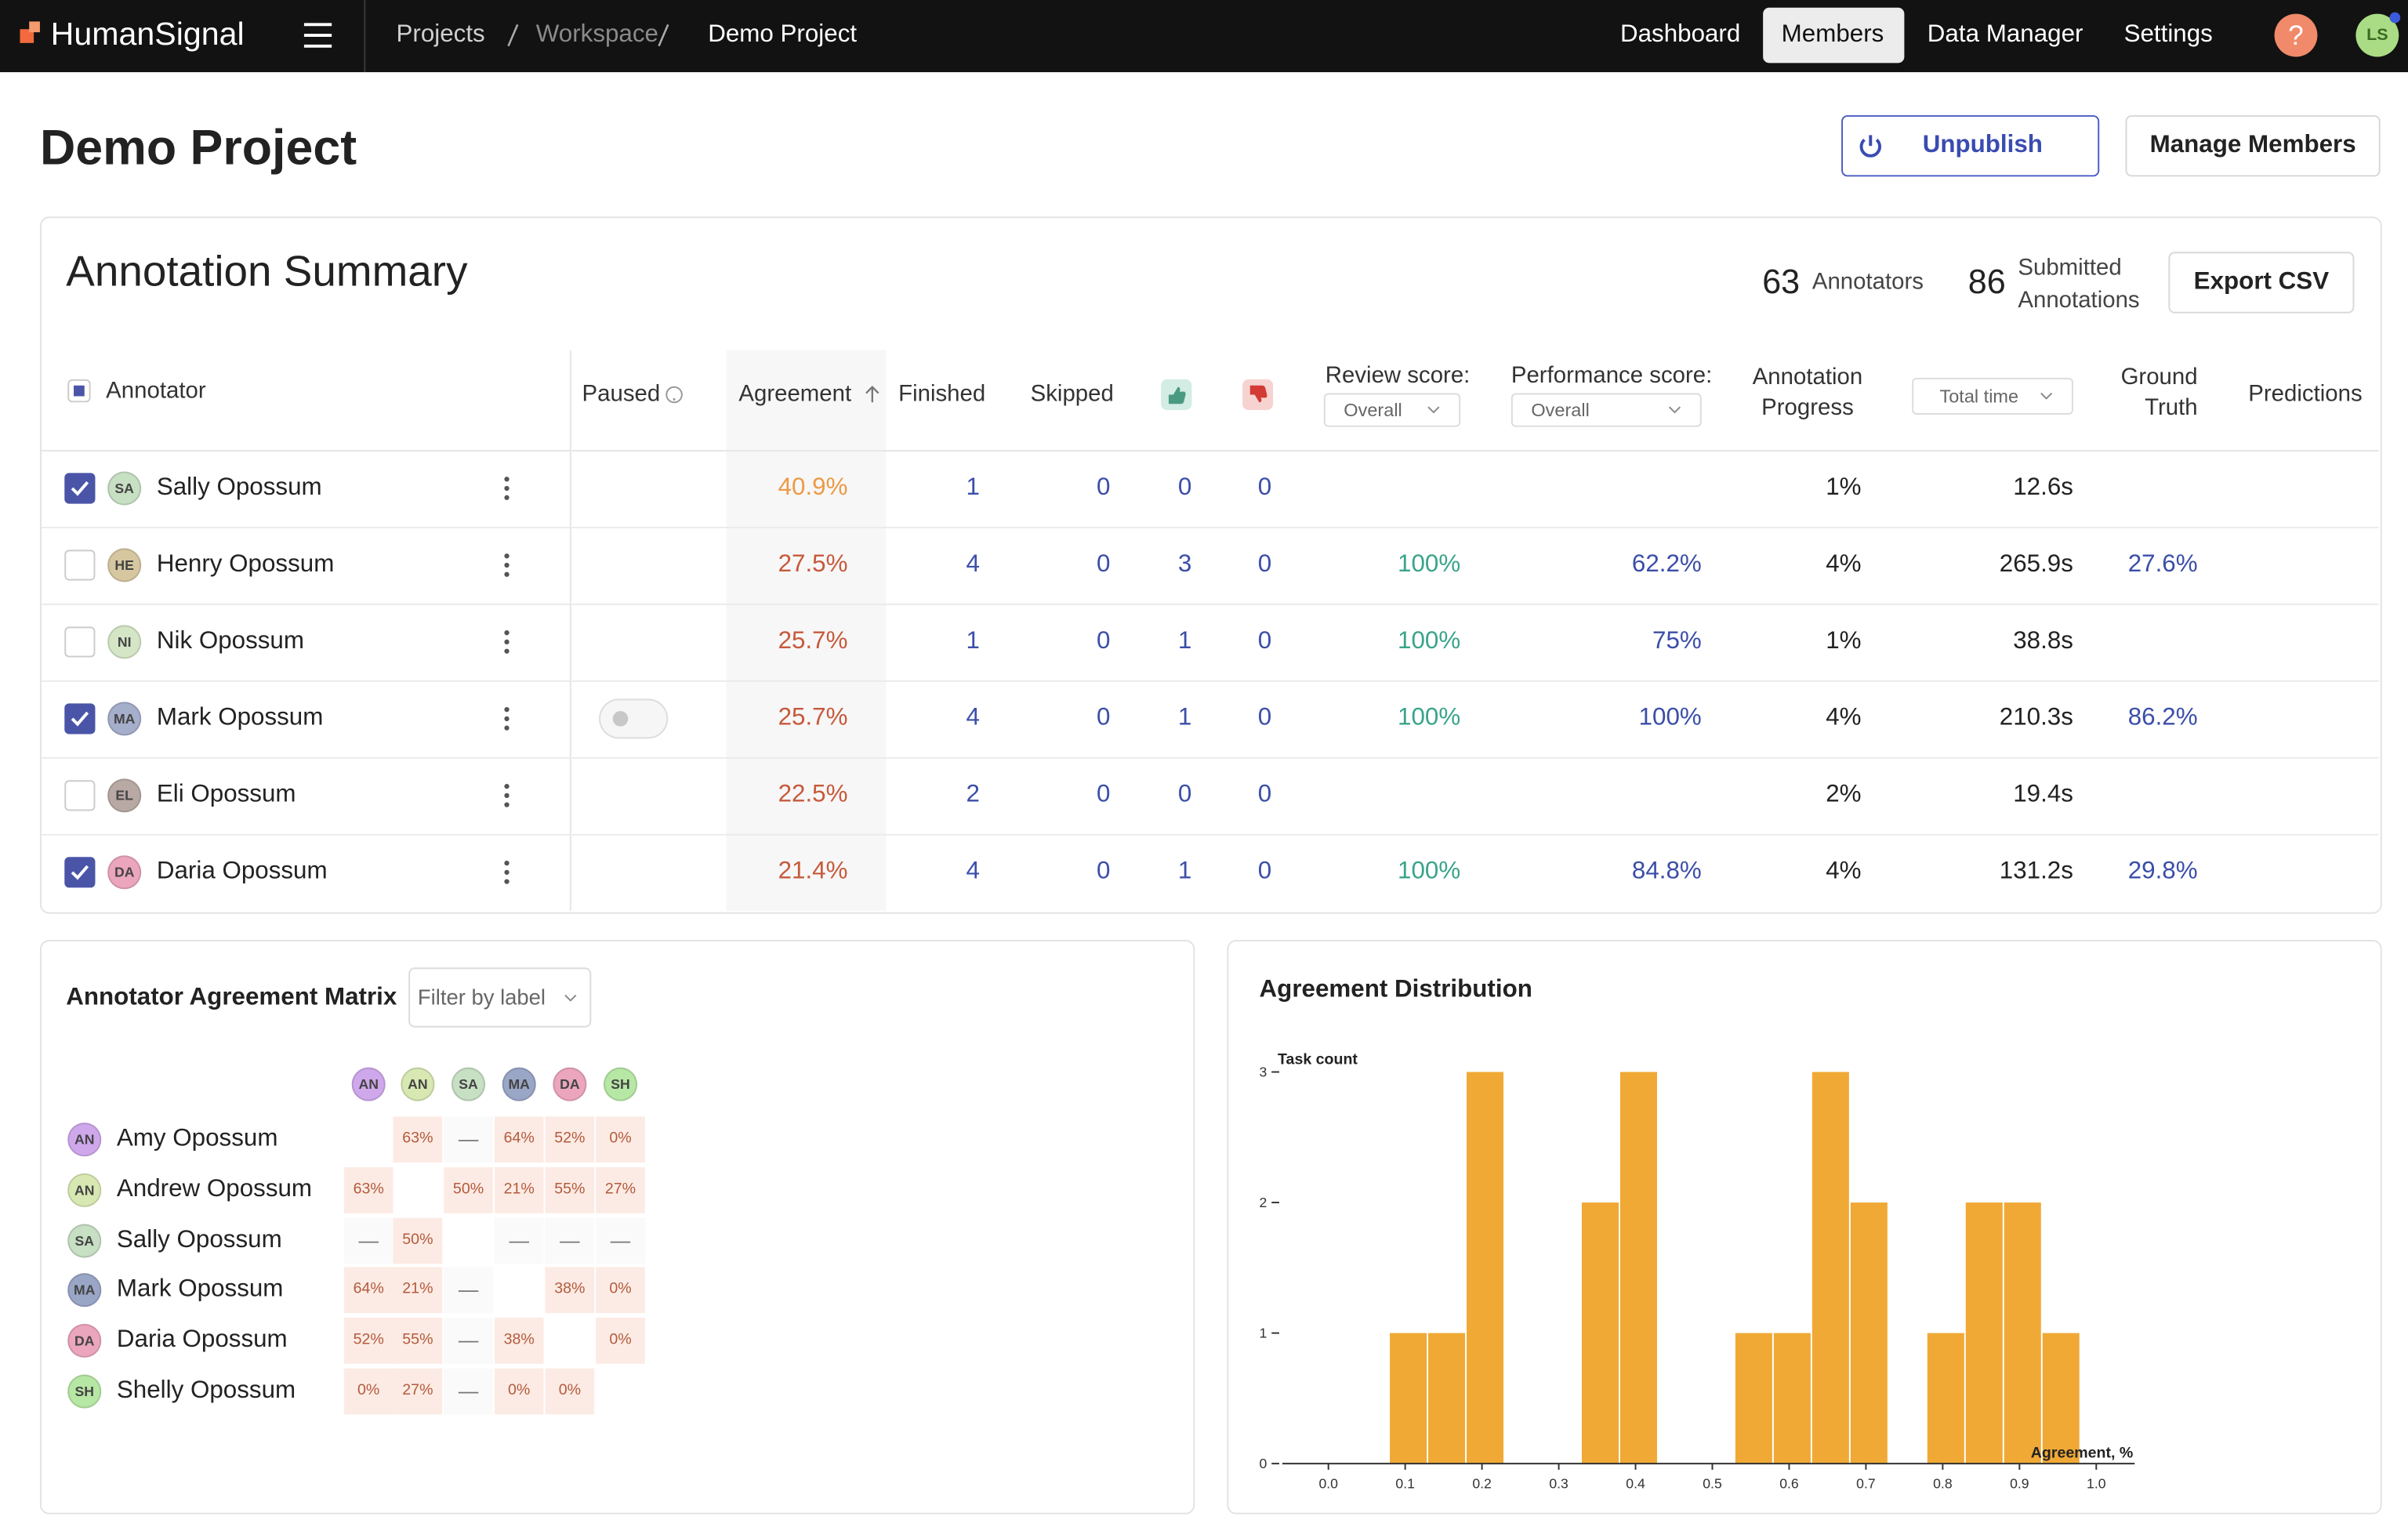 The height and width of the screenshot is (1527, 2408). Describe the element at coordinates (1263, 1202) in the screenshot. I see `y-tick-label: 2` at that location.